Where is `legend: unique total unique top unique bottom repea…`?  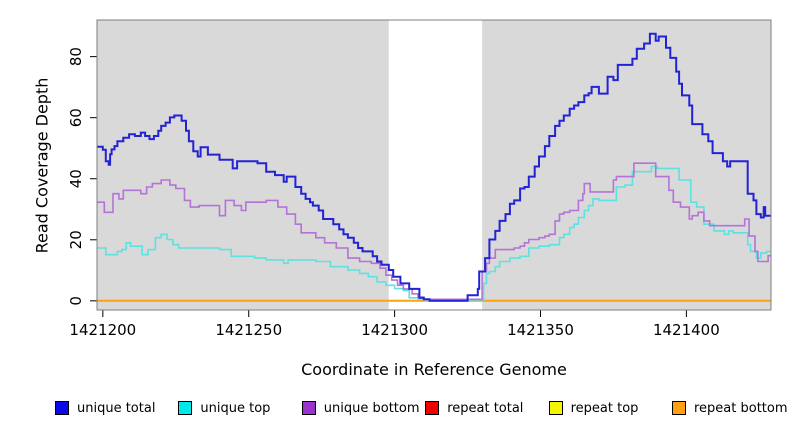 legend: unique total unique top unique bottom repea… is located at coordinates (396, 411).